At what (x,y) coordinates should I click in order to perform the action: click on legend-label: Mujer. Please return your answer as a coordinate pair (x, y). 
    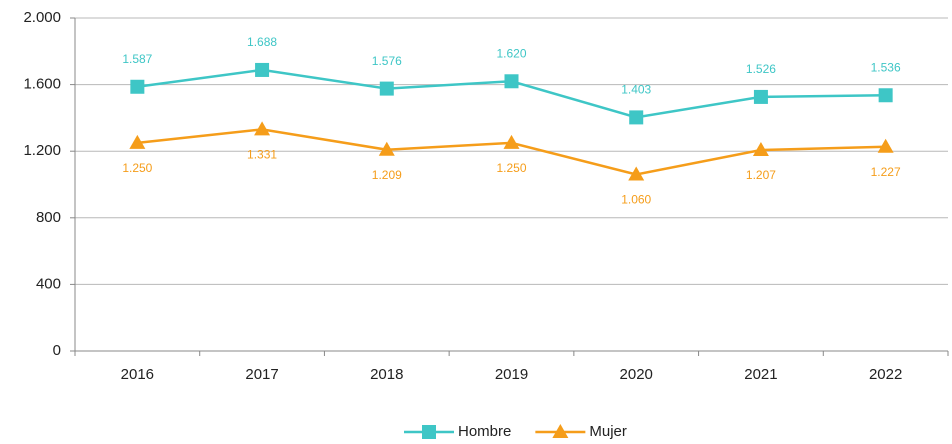
    Looking at the image, I should click on (608, 431).